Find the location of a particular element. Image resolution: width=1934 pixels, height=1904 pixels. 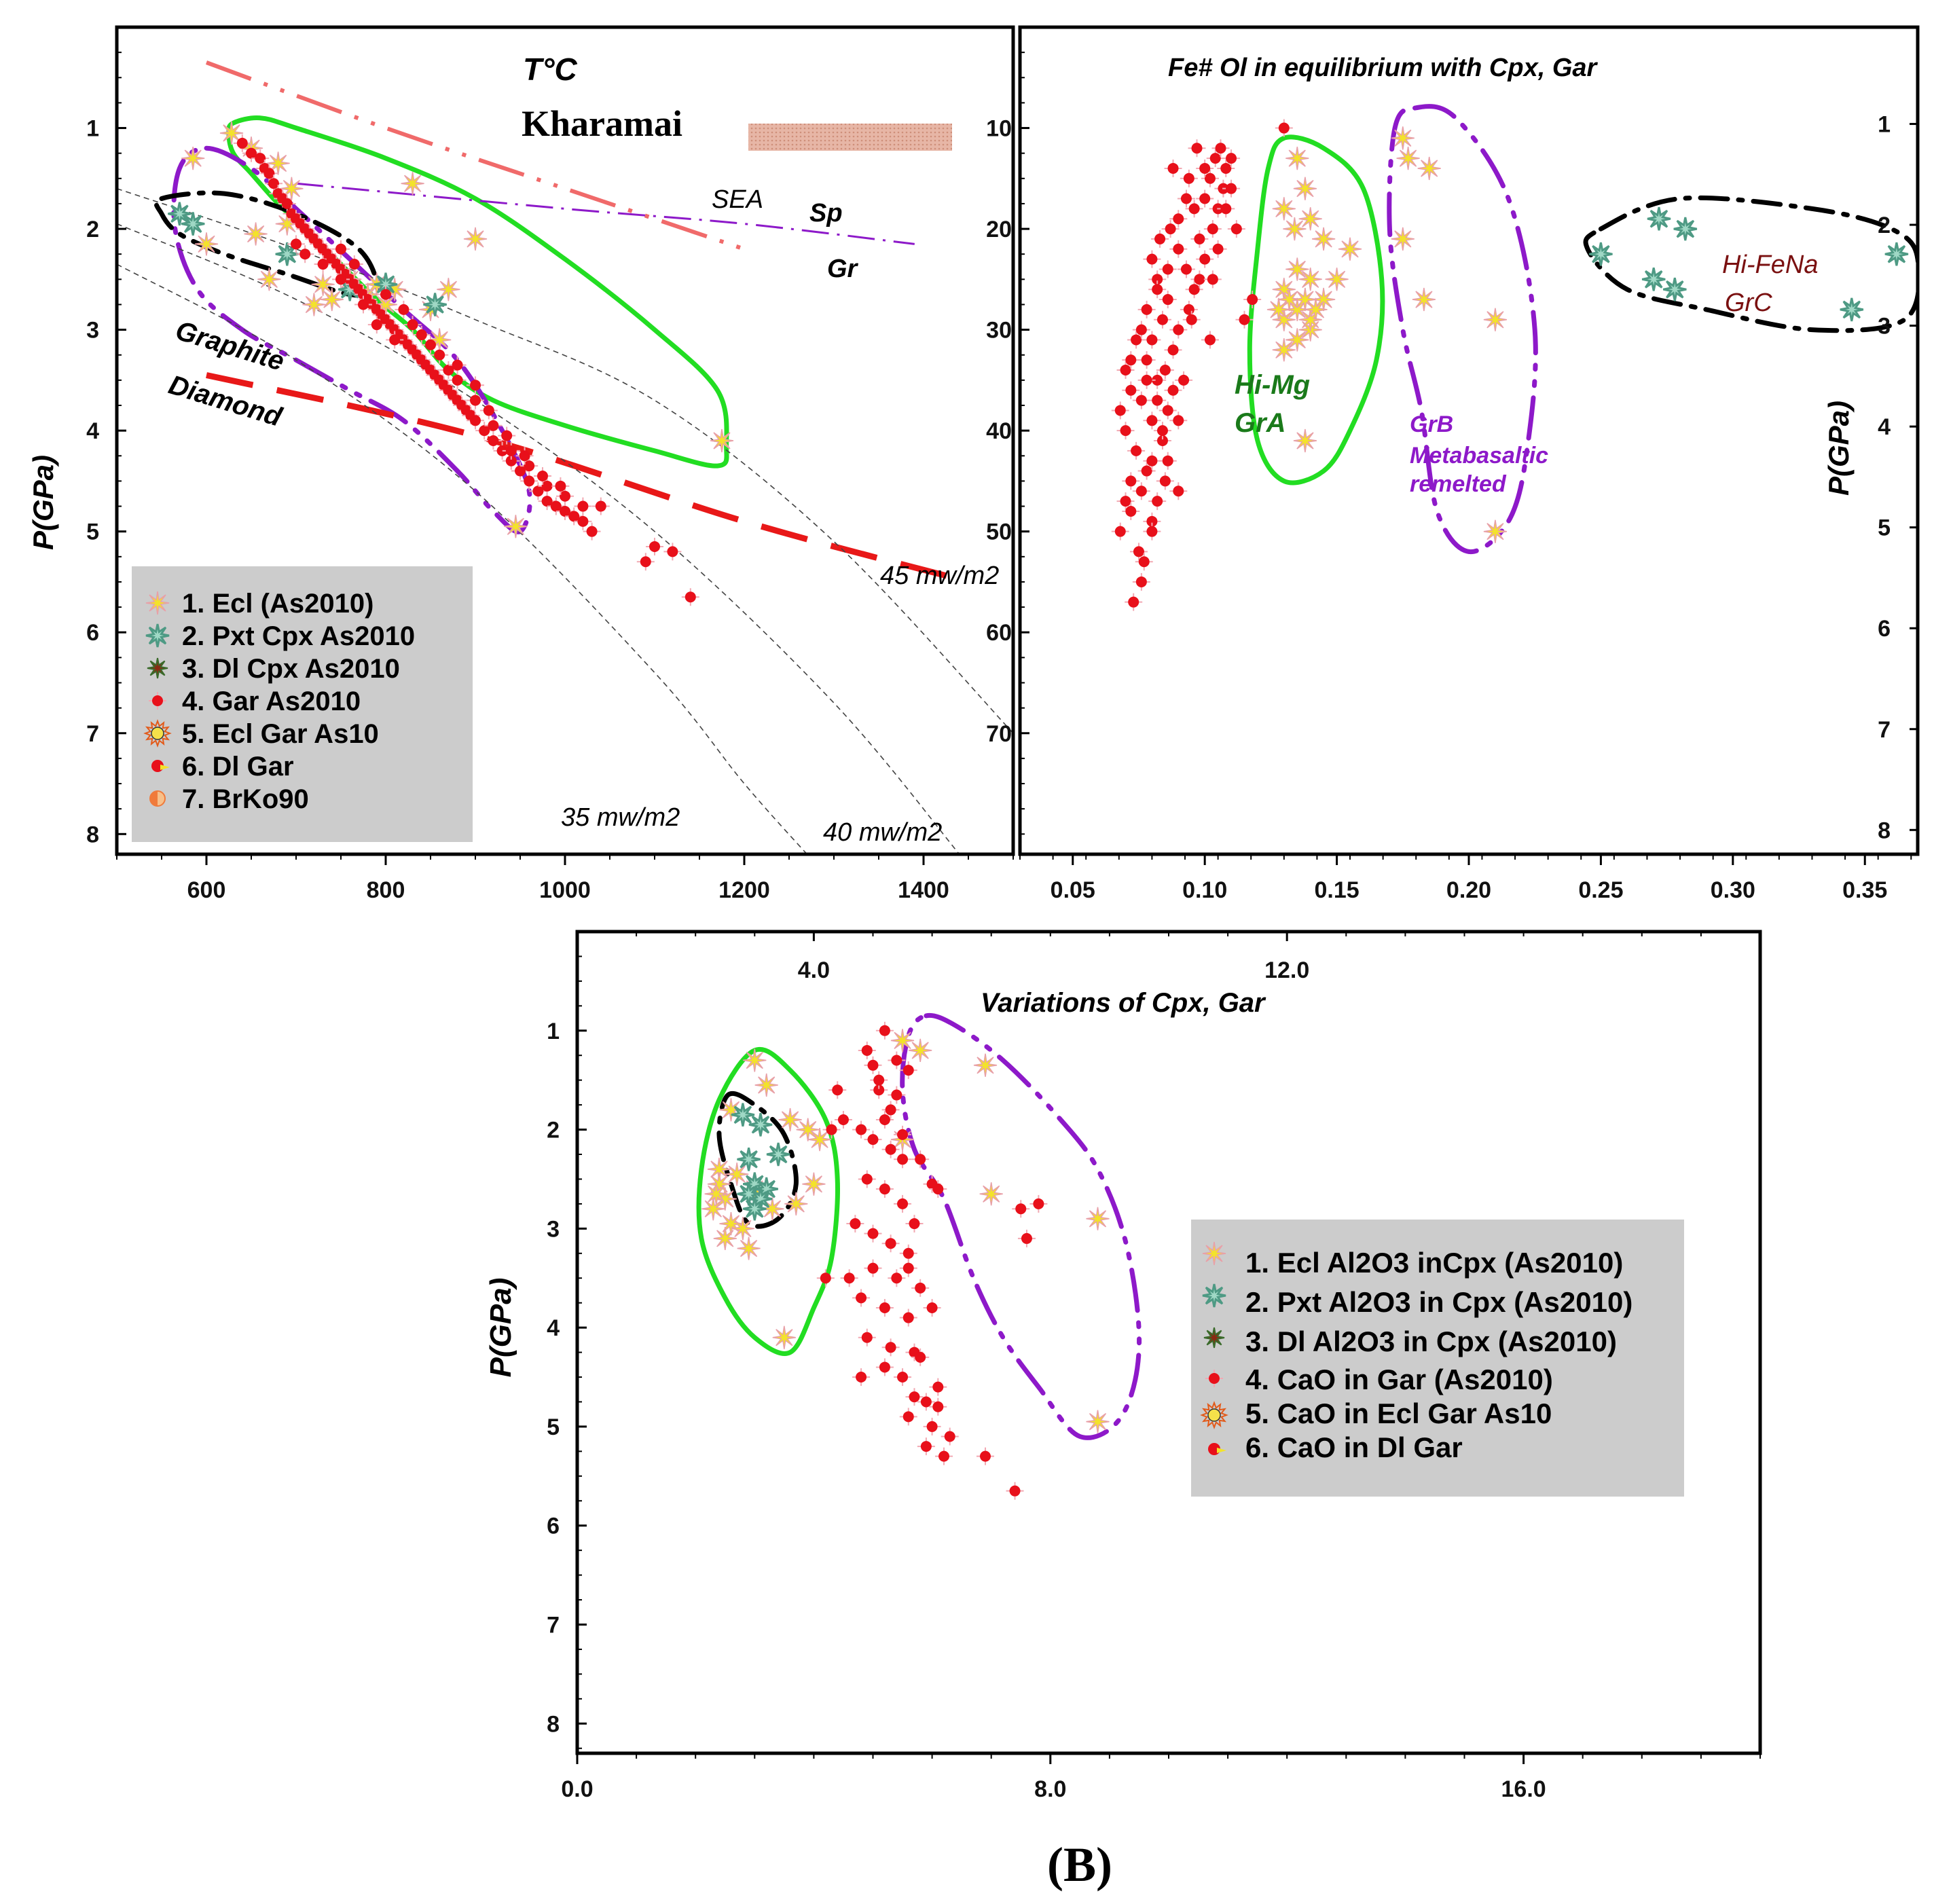

line-graphite-diamond is located at coordinates (578, 476).